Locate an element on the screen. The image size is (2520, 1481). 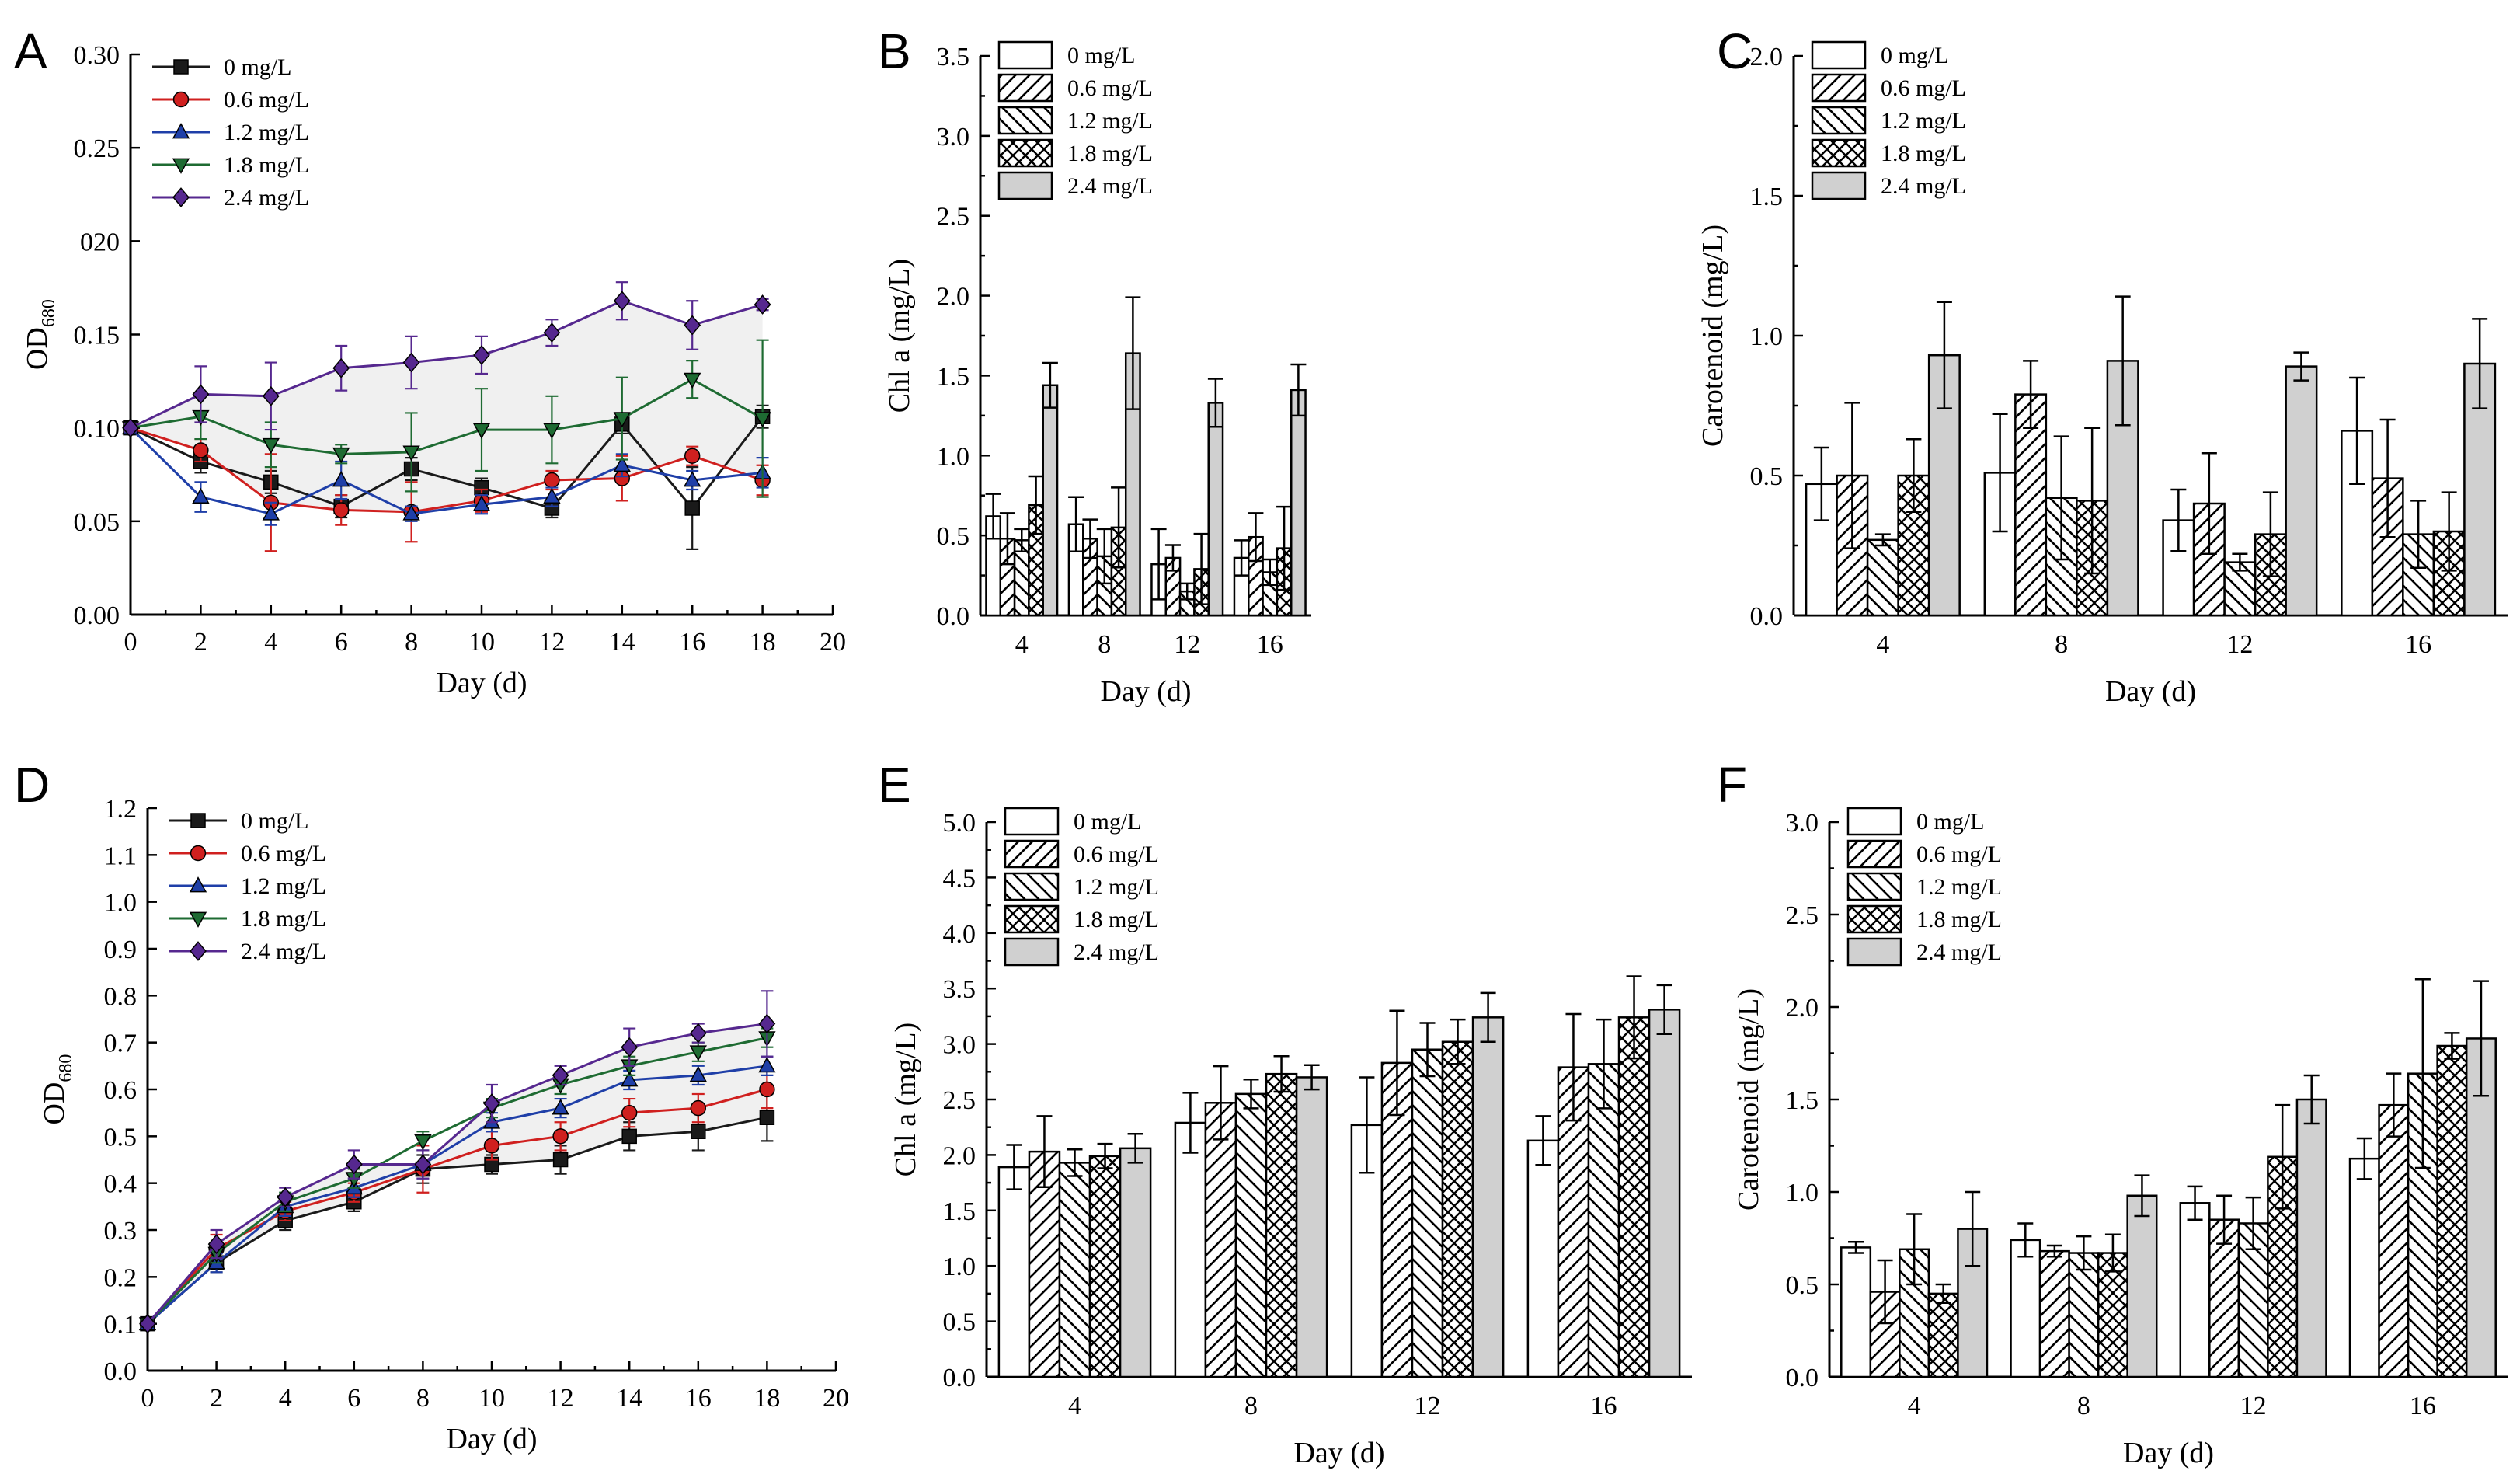
x-tick-label: 8 is located at coordinates (411, 642).